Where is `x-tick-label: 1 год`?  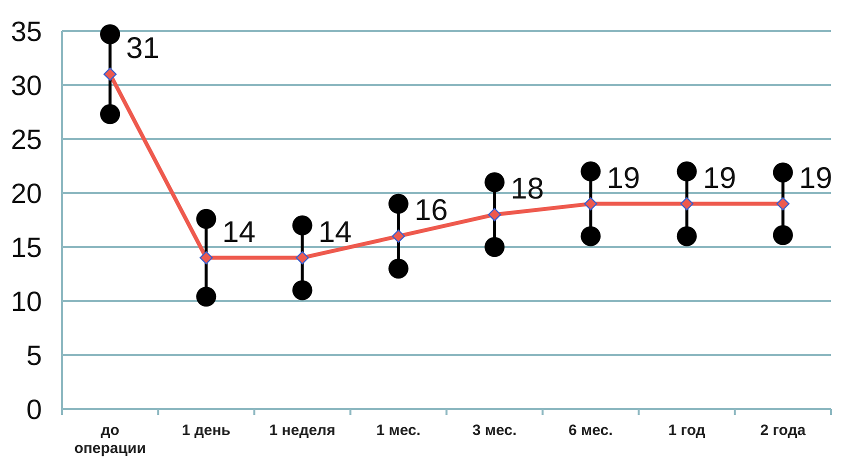 x-tick-label: 1 год is located at coordinates (687, 430).